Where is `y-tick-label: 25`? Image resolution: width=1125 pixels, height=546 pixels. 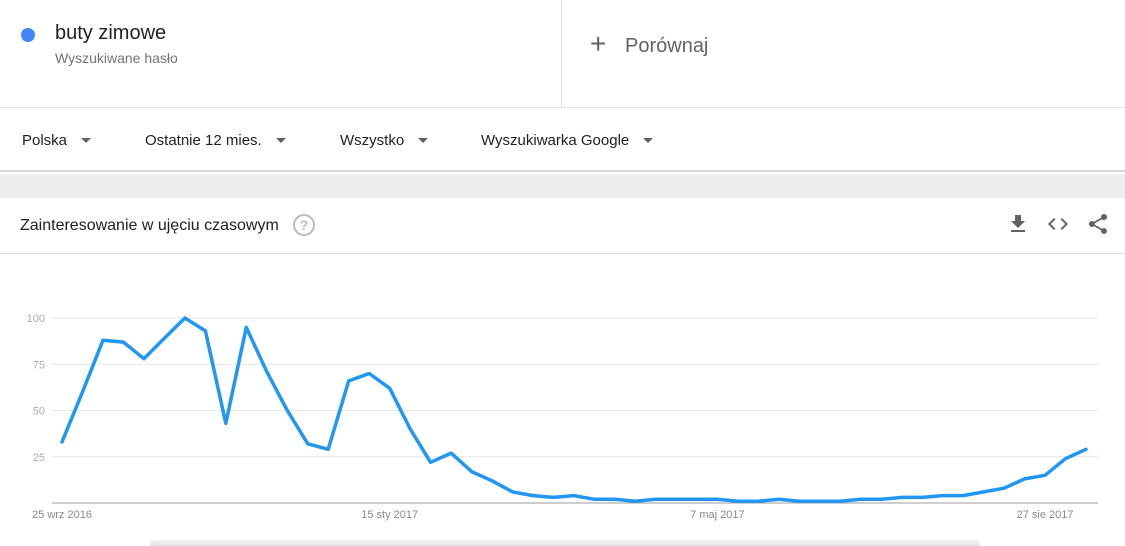 y-tick-label: 25 is located at coordinates (39, 458).